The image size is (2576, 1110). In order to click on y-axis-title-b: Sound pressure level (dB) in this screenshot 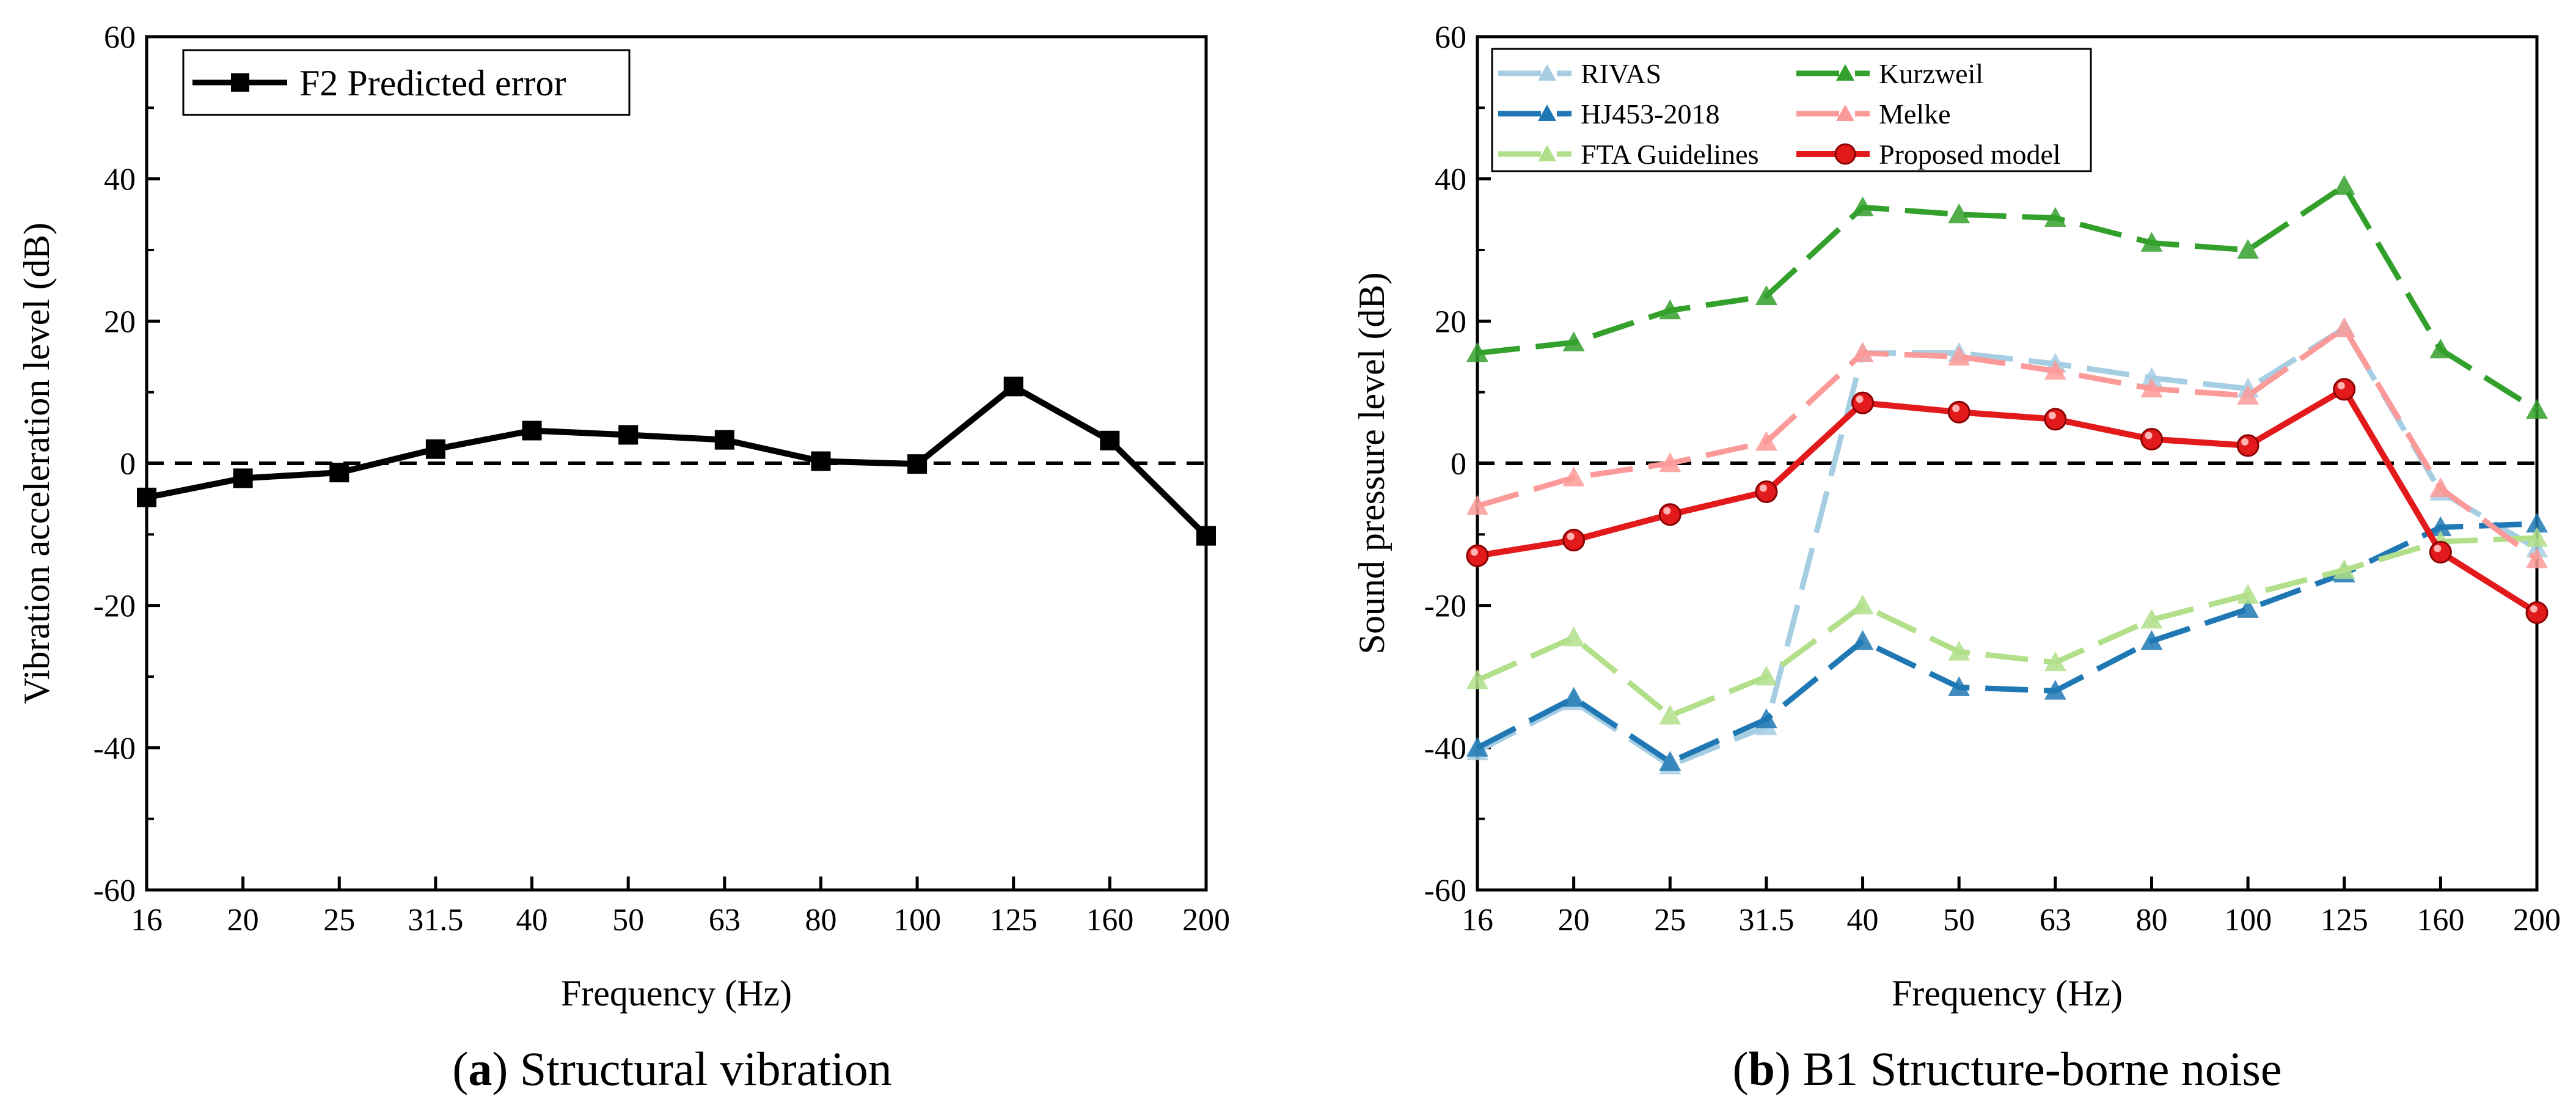, I will do `click(1372, 464)`.